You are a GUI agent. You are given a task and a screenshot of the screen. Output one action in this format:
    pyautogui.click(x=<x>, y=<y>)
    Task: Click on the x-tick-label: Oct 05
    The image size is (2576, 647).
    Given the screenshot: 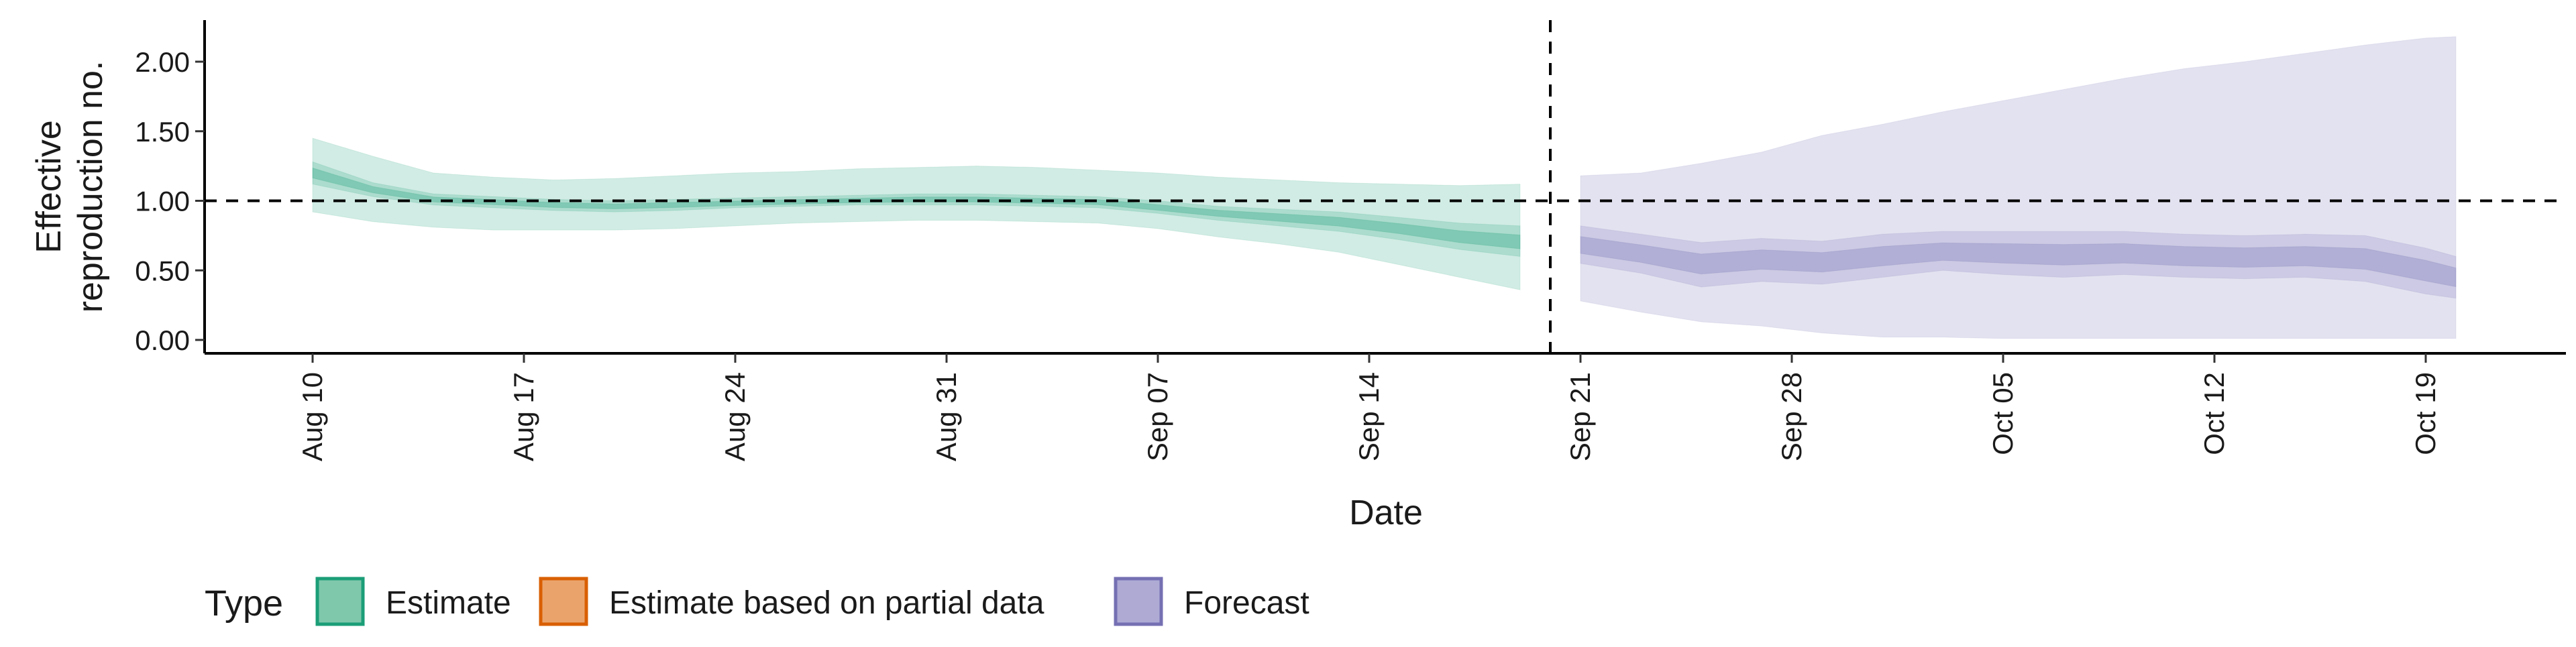 What is the action you would take?
    pyautogui.click(x=2003, y=414)
    